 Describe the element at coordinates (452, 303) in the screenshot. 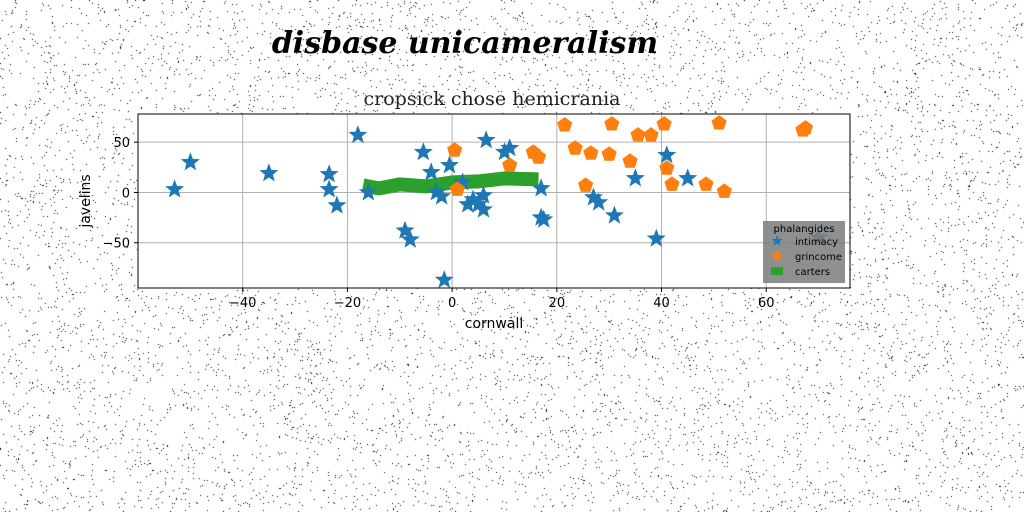

I see `x-tick-label: 0` at that location.